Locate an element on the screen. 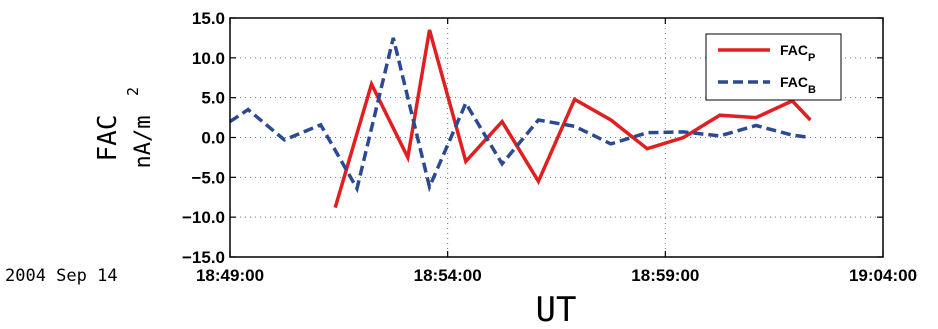 This screenshot has width=938, height=329. legend-label-p: FACP is located at coordinates (797, 53).